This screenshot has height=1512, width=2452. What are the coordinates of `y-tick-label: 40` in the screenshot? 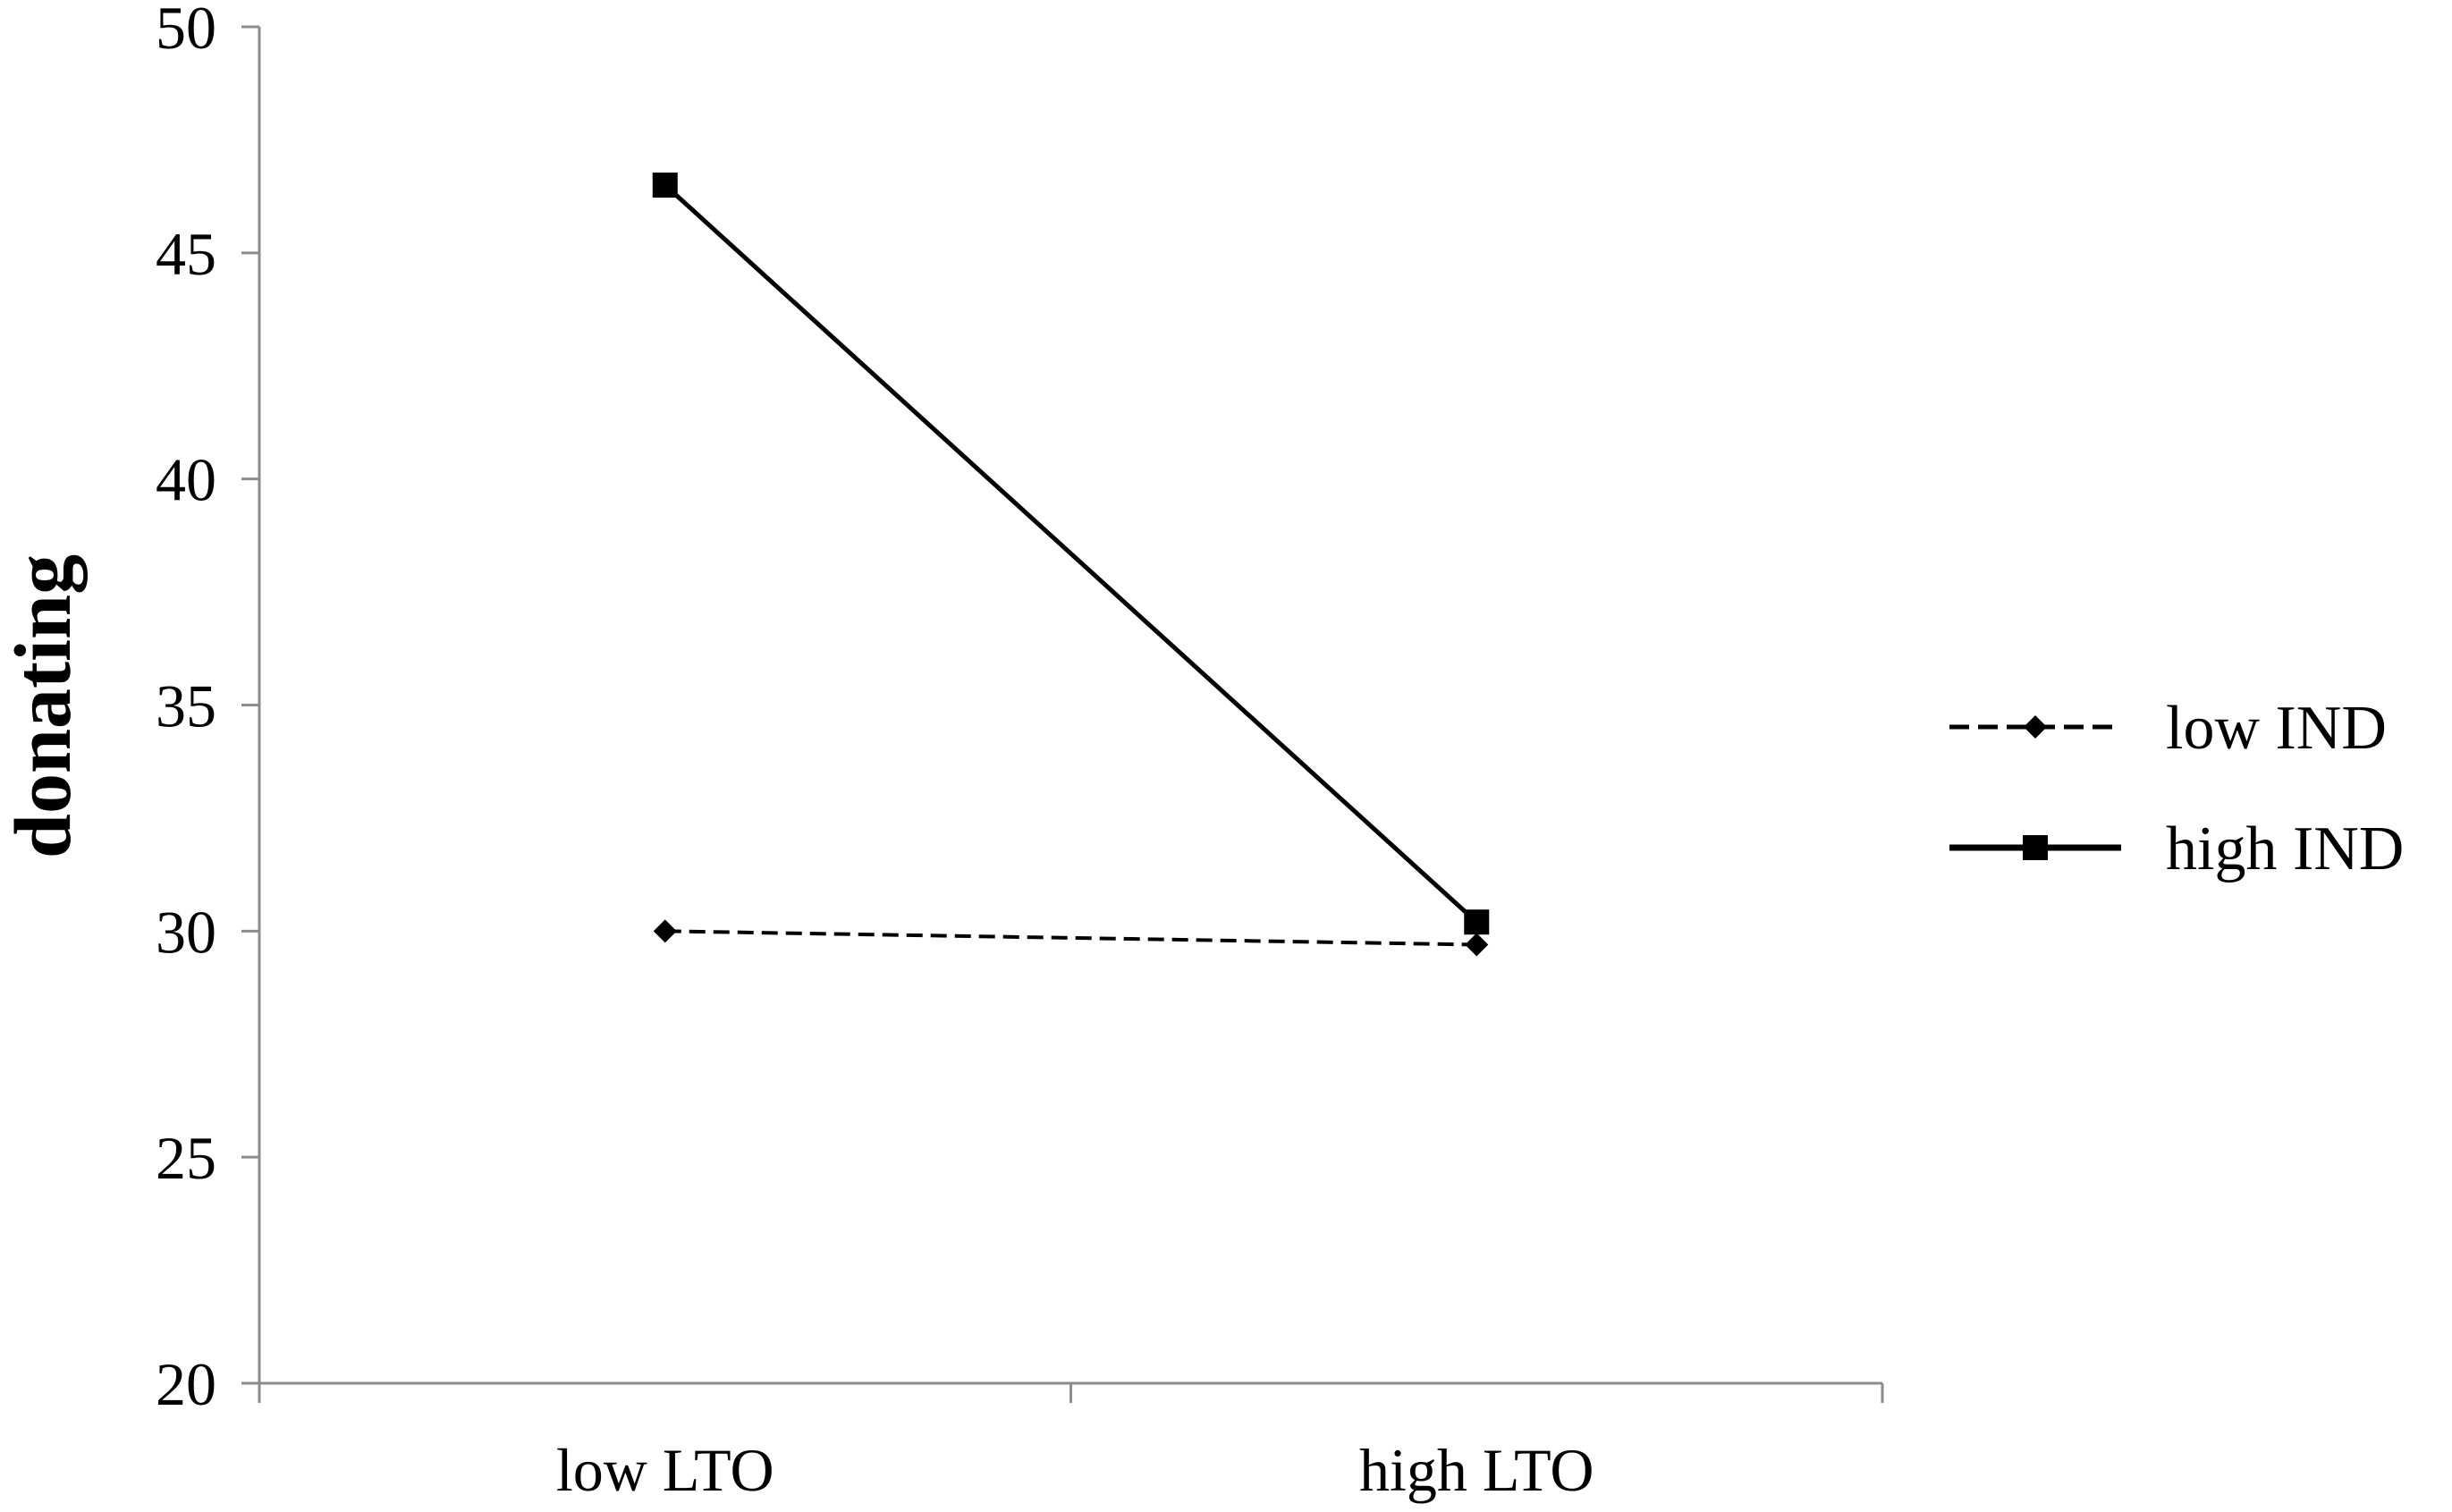 It's located at (186, 480).